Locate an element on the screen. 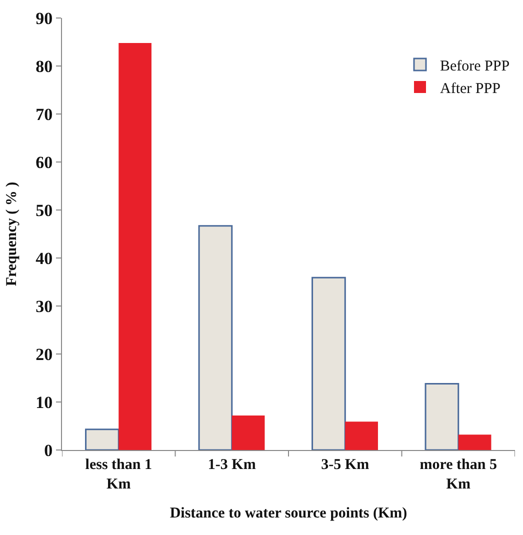  y-tick-label: 90 is located at coordinates (44, 18).